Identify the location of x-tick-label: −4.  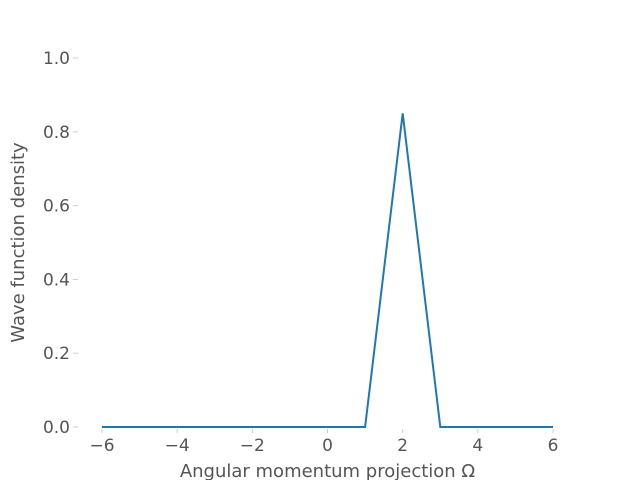
(177, 446).